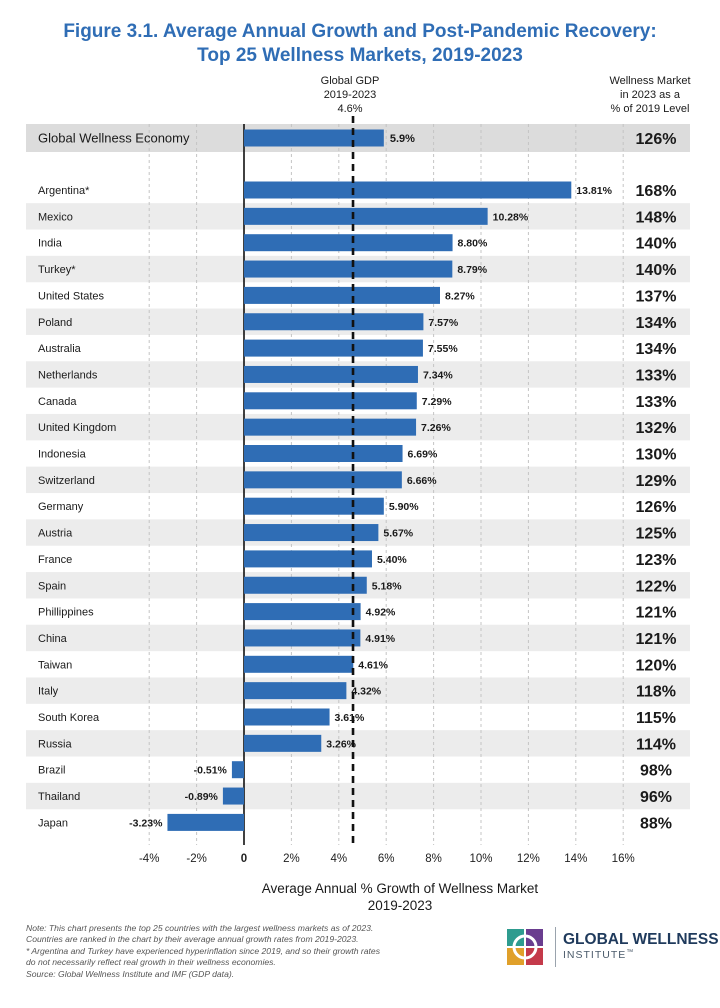  I want to click on bar-value-label: -0.89%, so click(202, 797).